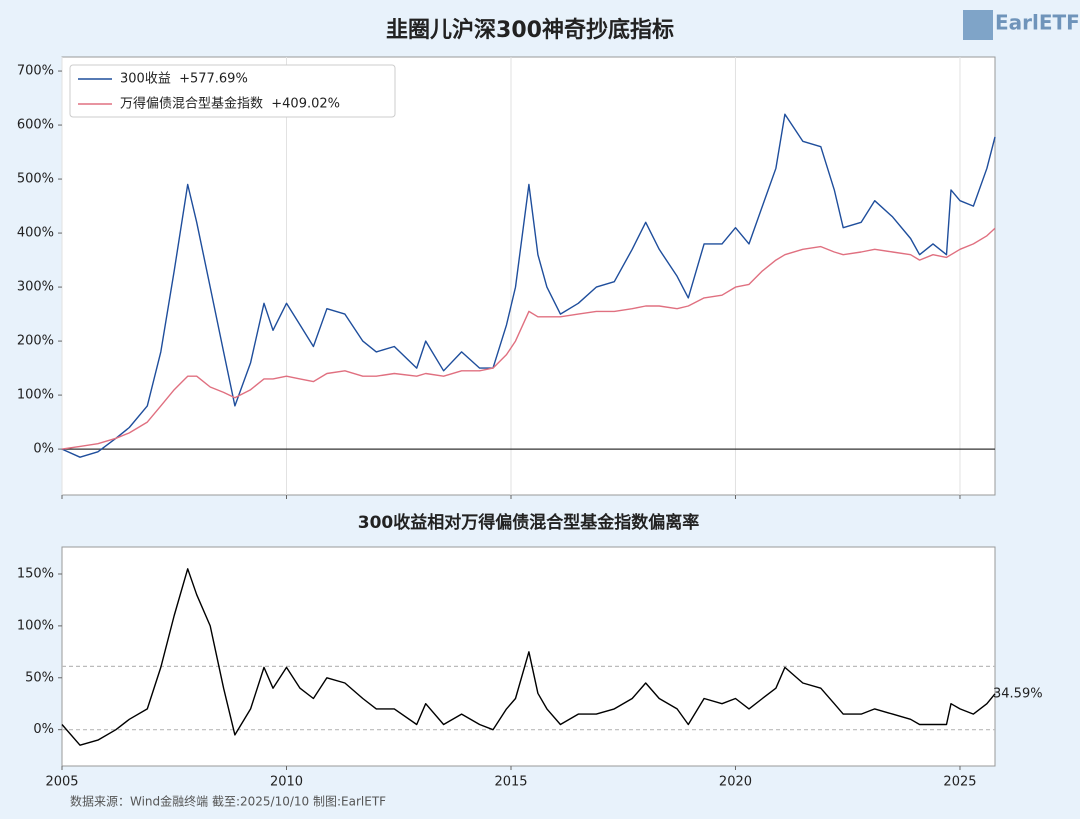  I want to click on y-tick-label: 150%, so click(35, 573).